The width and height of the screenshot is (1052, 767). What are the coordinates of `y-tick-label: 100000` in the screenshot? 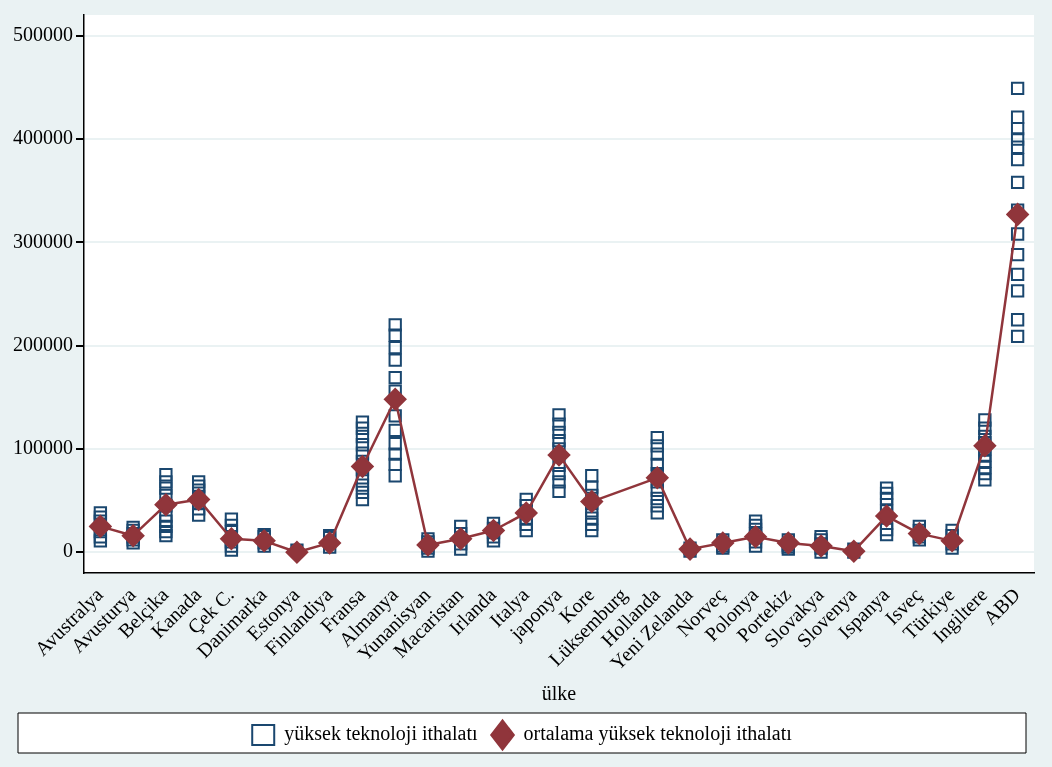 It's located at (43, 447).